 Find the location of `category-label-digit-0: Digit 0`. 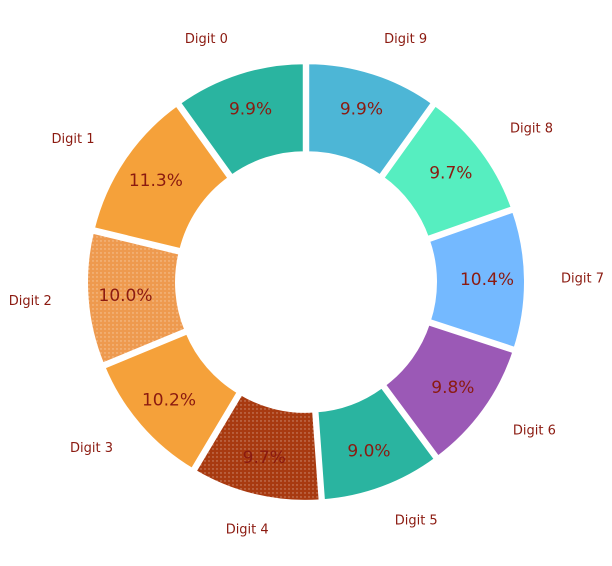

category-label-digit-0: Digit 0 is located at coordinates (206, 39).